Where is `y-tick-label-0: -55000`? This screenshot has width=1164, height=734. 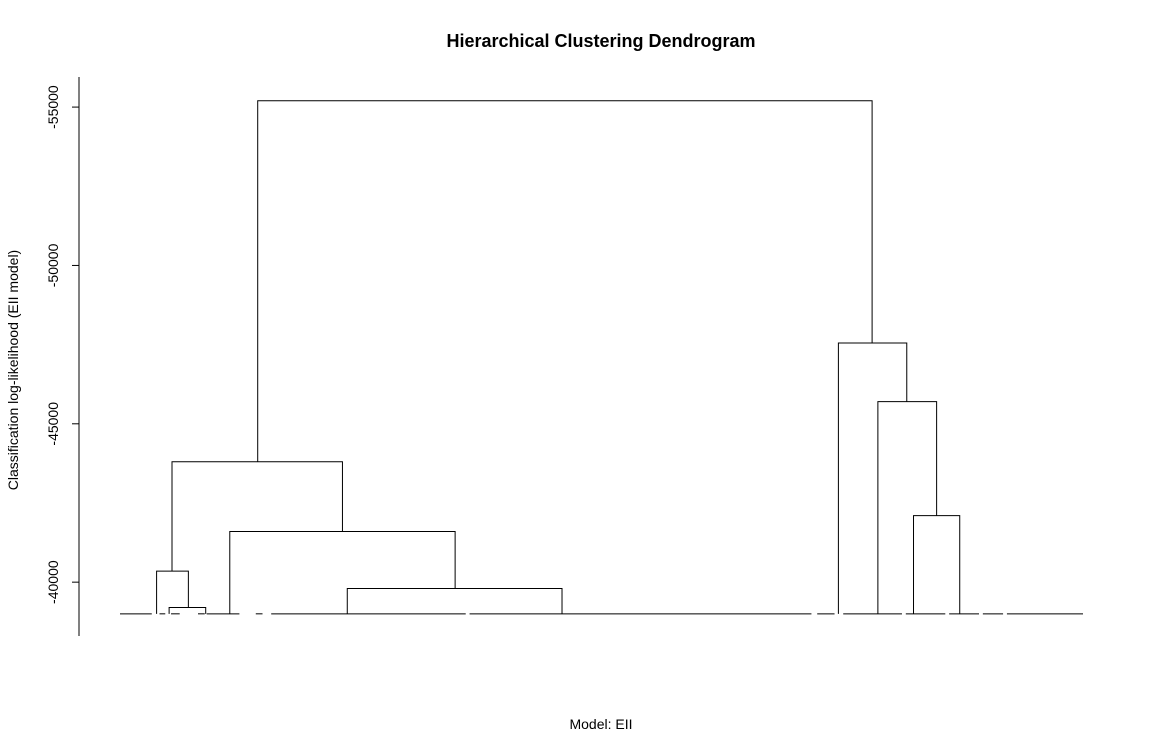
y-tick-label-0: -55000 is located at coordinates (53, 107).